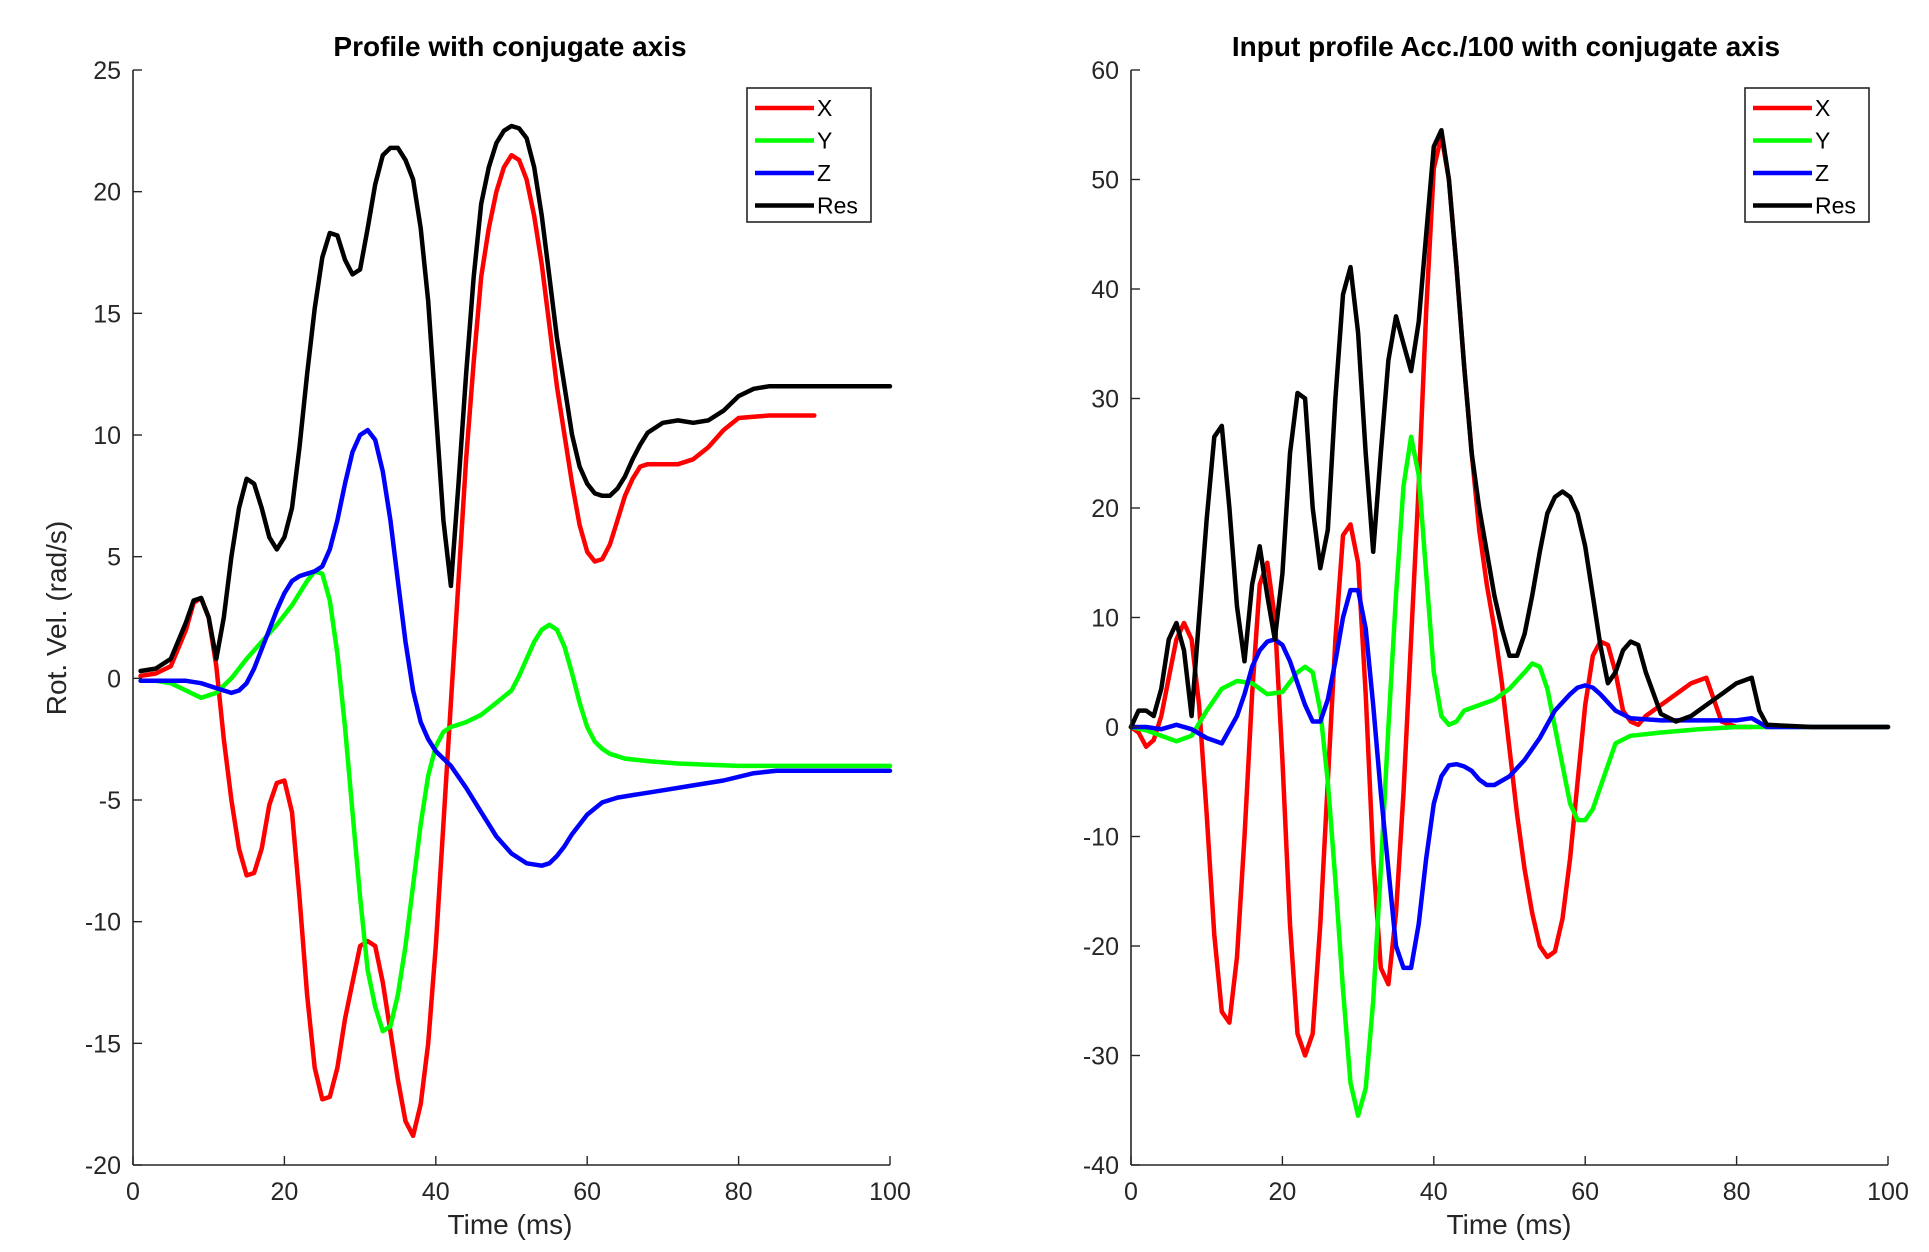  I want to click on y-tick-label: 50, so click(1105, 181).